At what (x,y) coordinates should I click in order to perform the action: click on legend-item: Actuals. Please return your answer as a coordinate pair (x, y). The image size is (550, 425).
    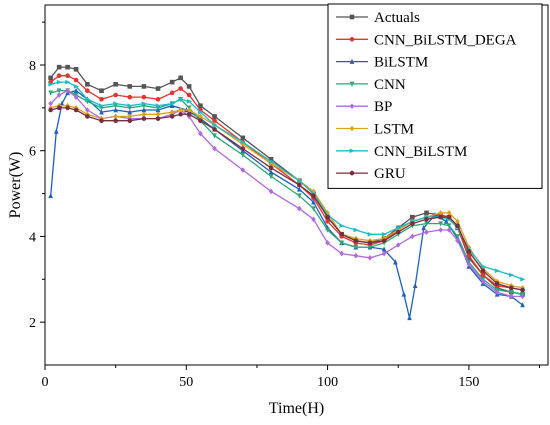
    Looking at the image, I should click on (378, 18).